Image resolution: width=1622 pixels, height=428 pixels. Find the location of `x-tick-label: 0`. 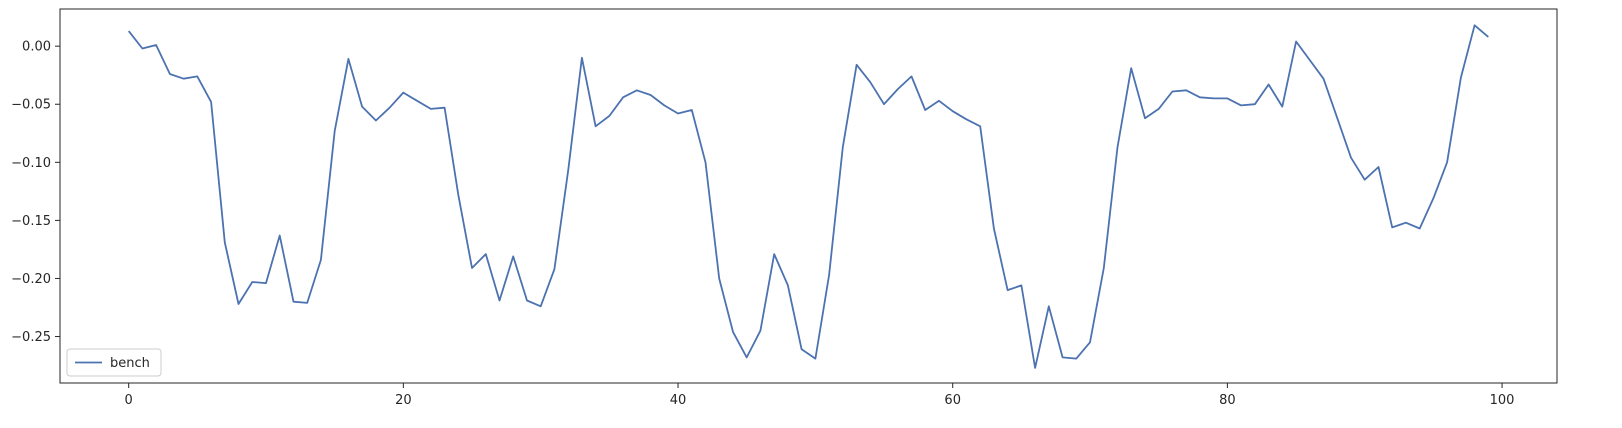

x-tick-label: 0 is located at coordinates (129, 400).